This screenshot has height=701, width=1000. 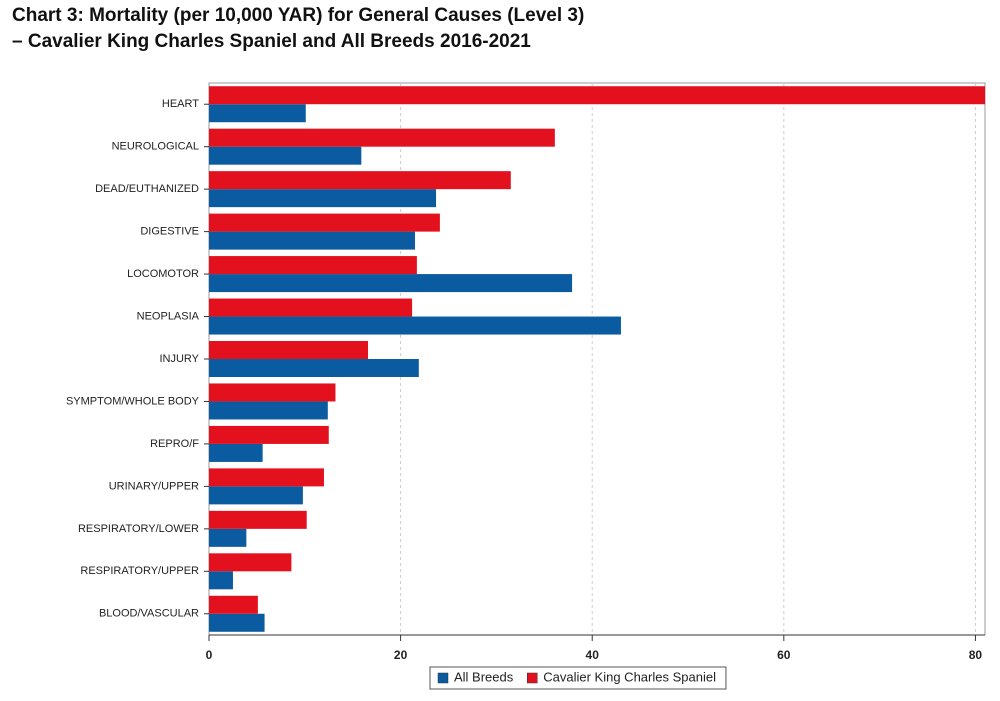 I want to click on legend-frame, so click(x=578, y=678).